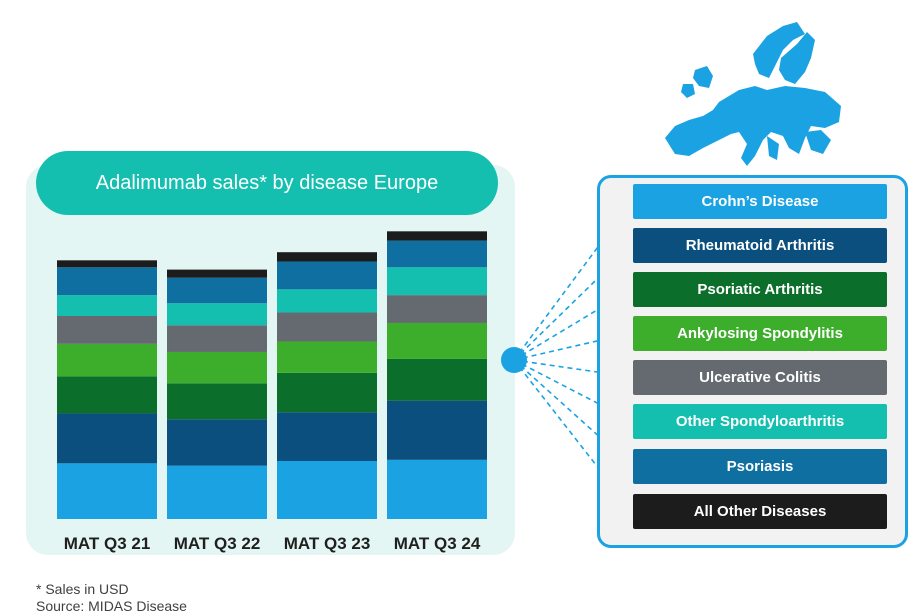 Image resolution: width=919 pixels, height=616 pixels. Describe the element at coordinates (760, 201) in the screenshot. I see `legend-item: Crohn’s Disease` at that location.